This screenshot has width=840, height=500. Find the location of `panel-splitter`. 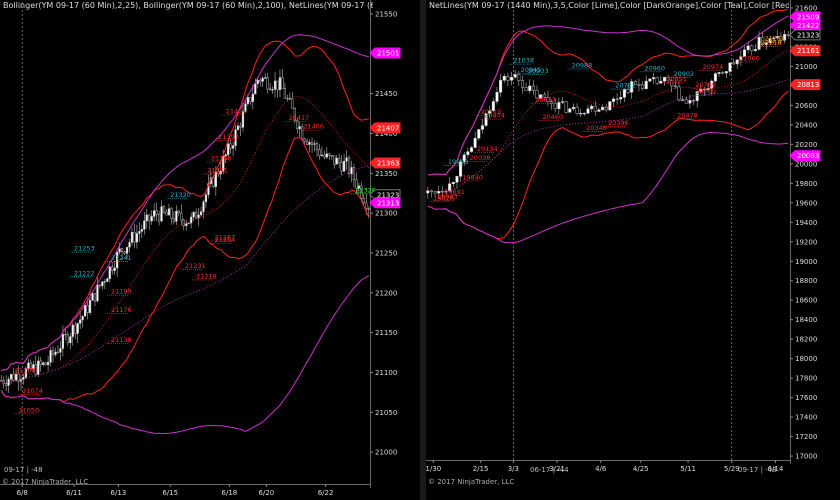

panel-splitter is located at coordinates (423, 250).